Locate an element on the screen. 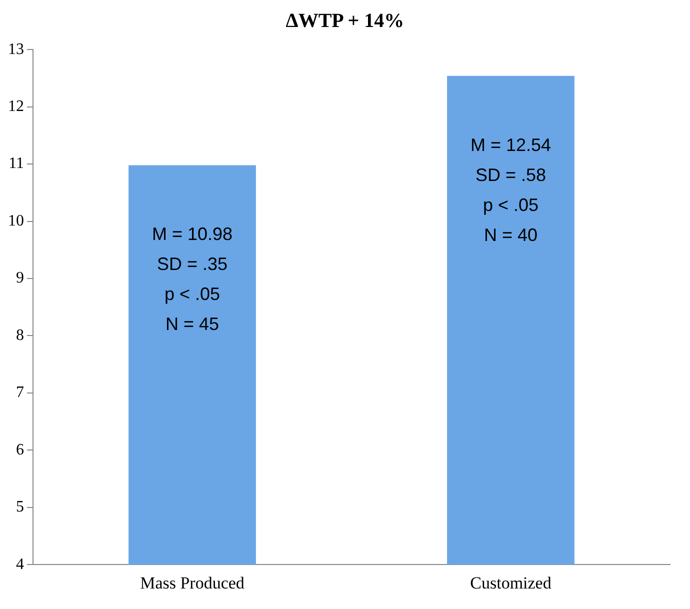 The height and width of the screenshot is (609, 690). y-tick-label: 13 is located at coordinates (16, 49).